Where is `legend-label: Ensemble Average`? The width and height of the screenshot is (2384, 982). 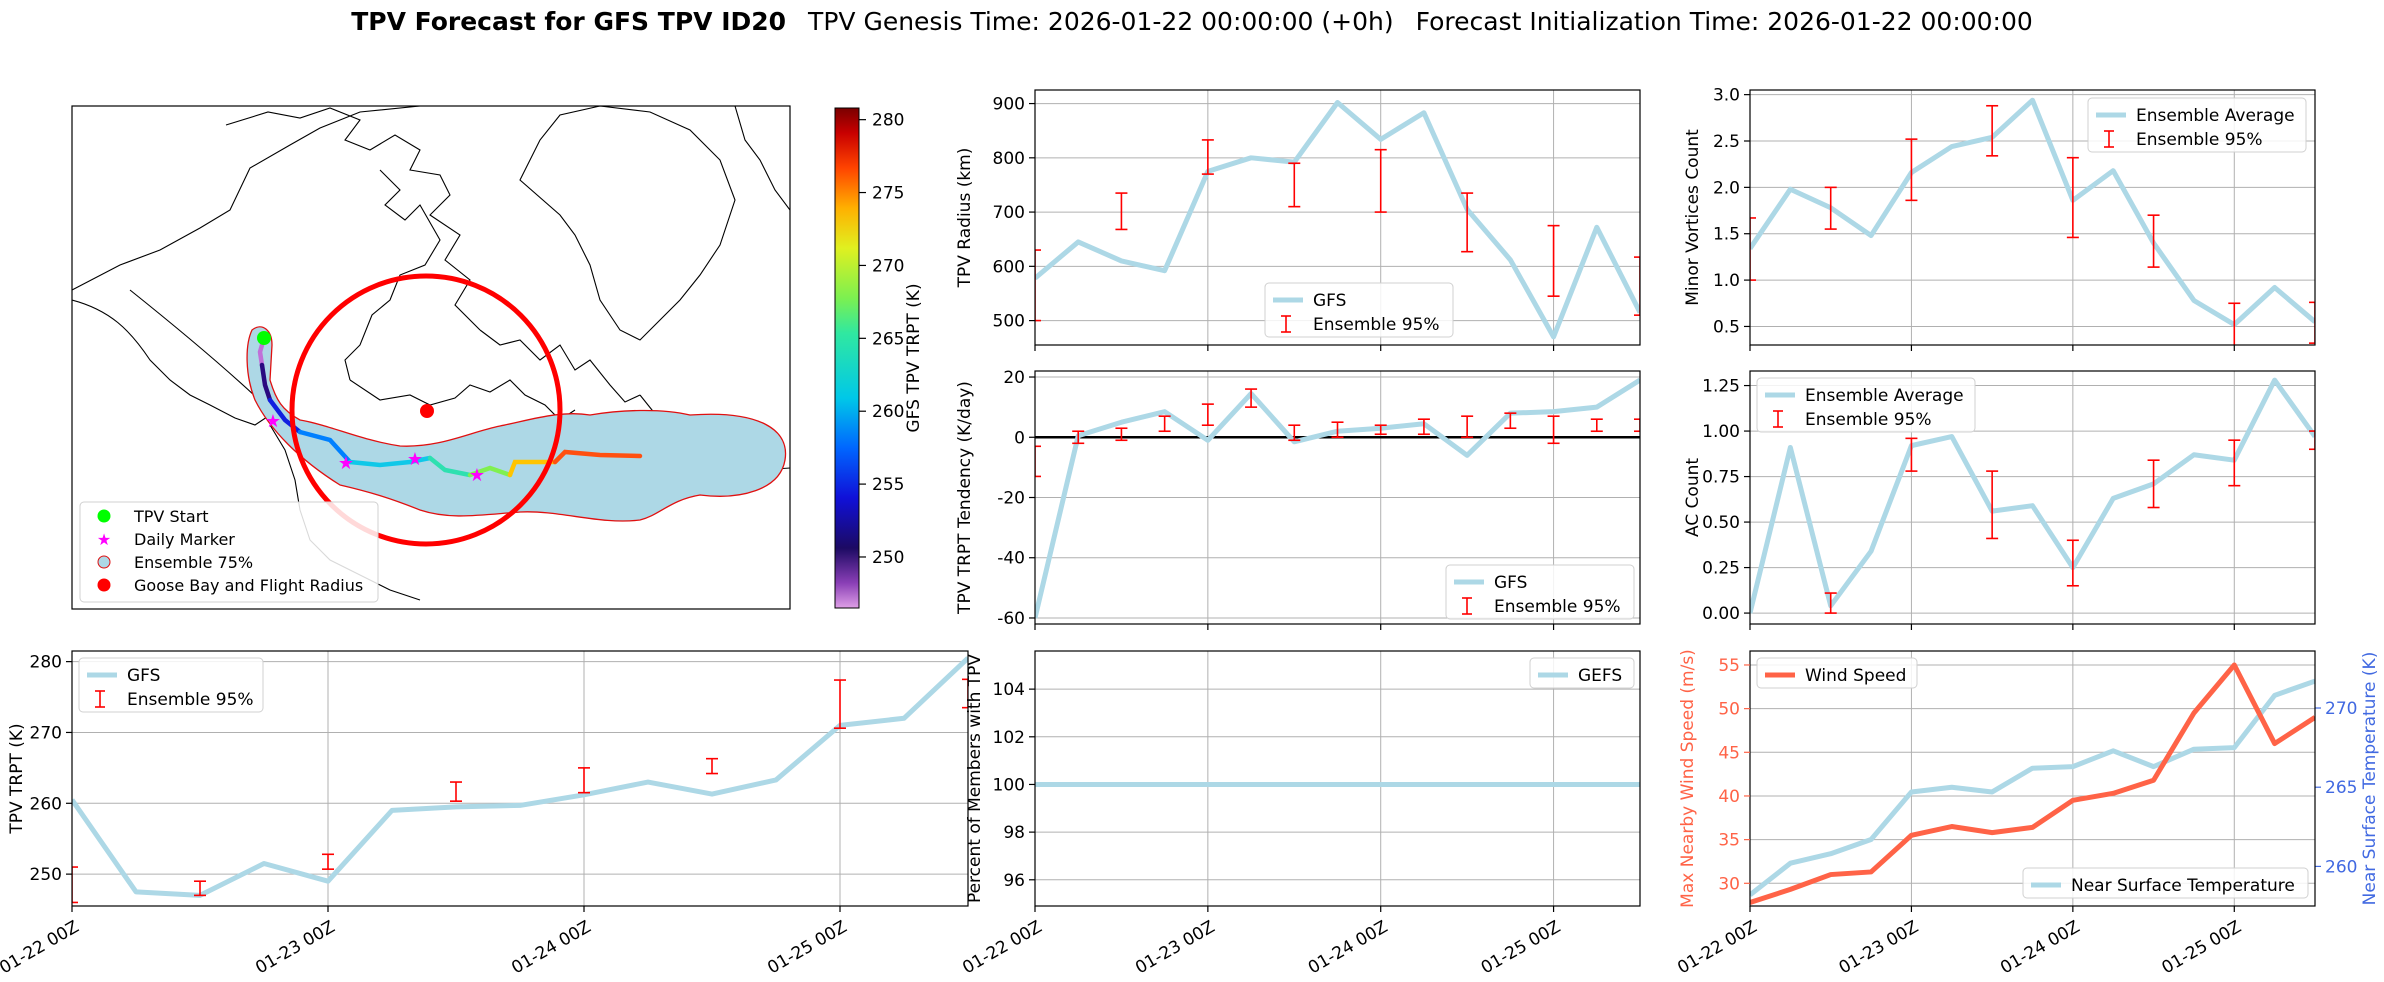 legend-label: Ensemble Average is located at coordinates (1884, 396).